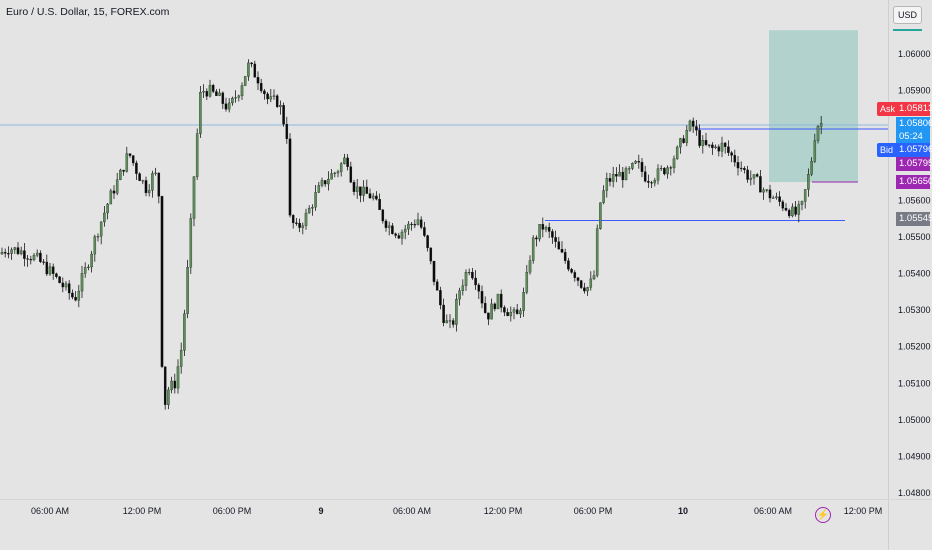 This screenshot has height=550, width=932. I want to click on y-tick-label-12: 1.06000, so click(914, 54).